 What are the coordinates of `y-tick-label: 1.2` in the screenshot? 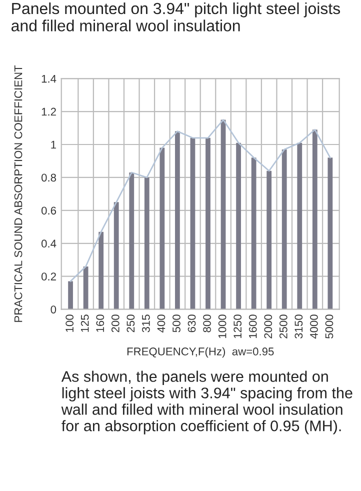 It's located at (49, 112).